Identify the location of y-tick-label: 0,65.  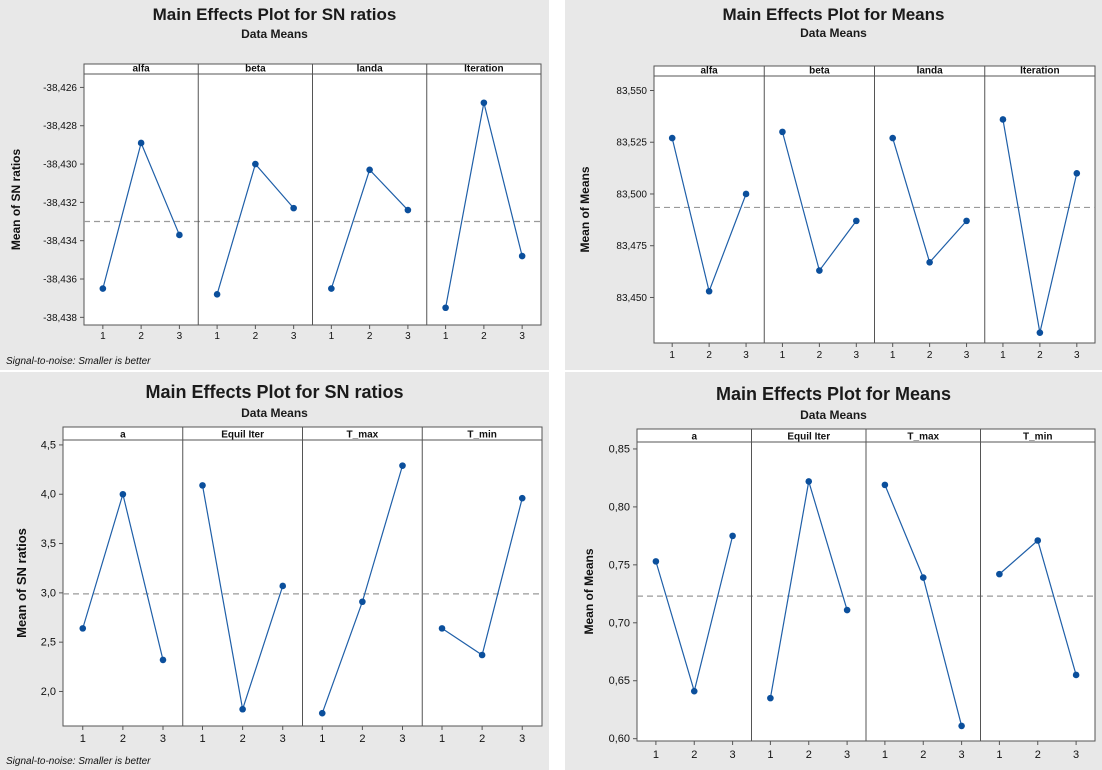
(619, 681).